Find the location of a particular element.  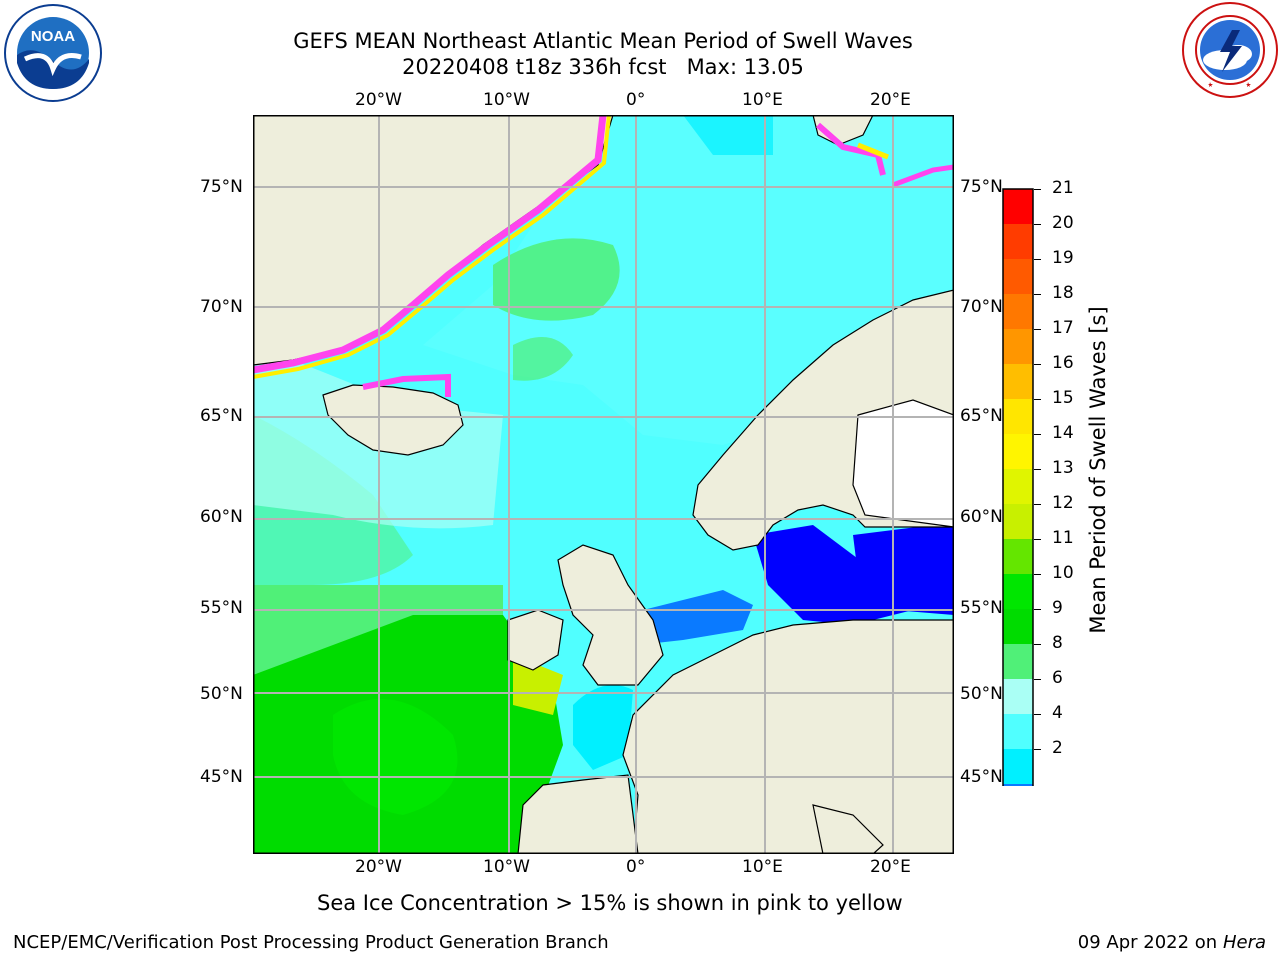

colorbar-tick-label: 8 is located at coordinates (1057, 643).